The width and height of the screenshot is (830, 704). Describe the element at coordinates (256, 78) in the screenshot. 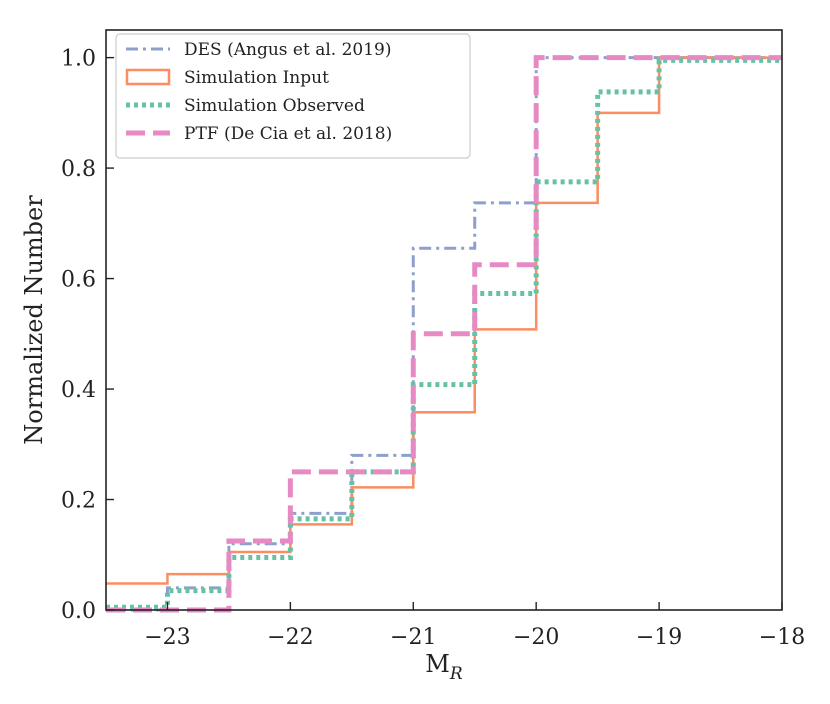

I see `legend-label-1: Simulation Input` at that location.